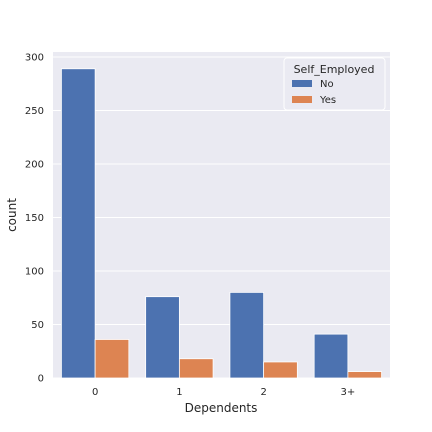 The image size is (432, 432). I want to click on x-tick-label: 2, so click(263, 392).